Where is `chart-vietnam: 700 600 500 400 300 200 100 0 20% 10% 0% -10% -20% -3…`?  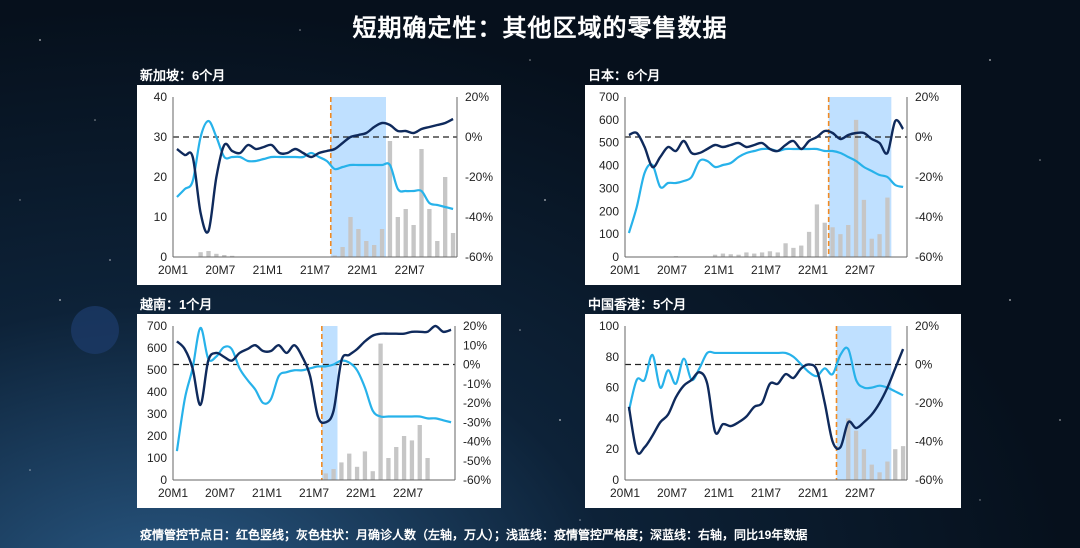
chart-vietnam: 700 600 500 400 300 200 100 0 20% 10% 0% -10% -20% -3… is located at coordinates (319, 411).